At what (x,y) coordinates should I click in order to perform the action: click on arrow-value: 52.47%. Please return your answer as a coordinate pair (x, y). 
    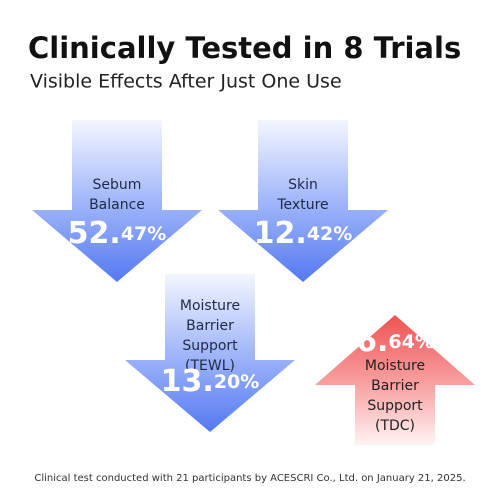
    Looking at the image, I should click on (117, 233).